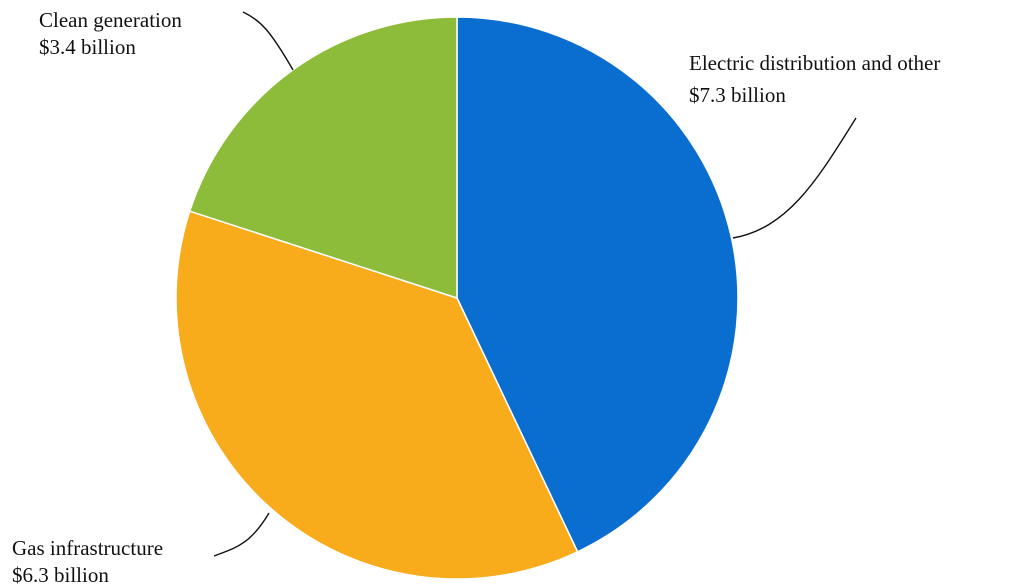 The width and height of the screenshot is (1015, 585). What do you see at coordinates (60, 574) in the screenshot?
I see `slice-label-gas-infrastructure-value: $6.3 billion` at bounding box center [60, 574].